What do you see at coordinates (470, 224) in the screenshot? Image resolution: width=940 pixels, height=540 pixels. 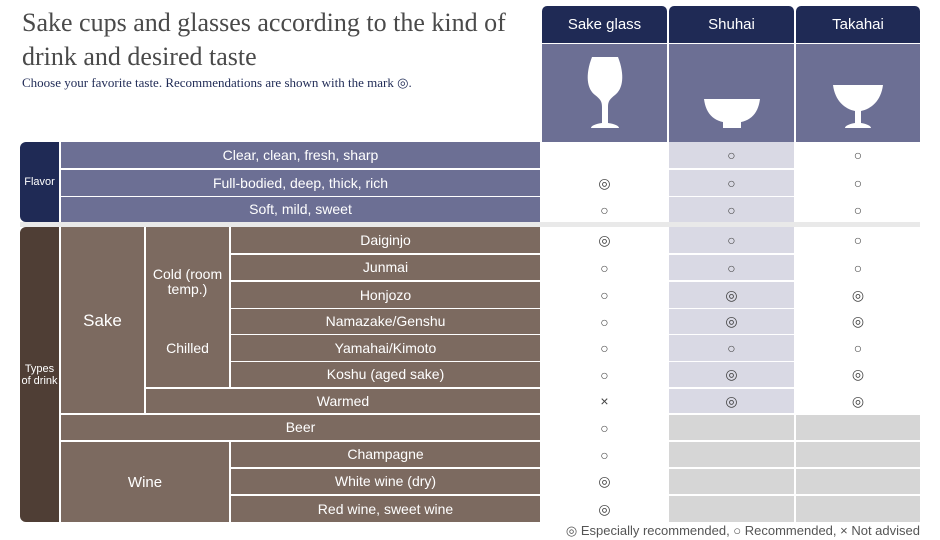 I see `section-divider` at bounding box center [470, 224].